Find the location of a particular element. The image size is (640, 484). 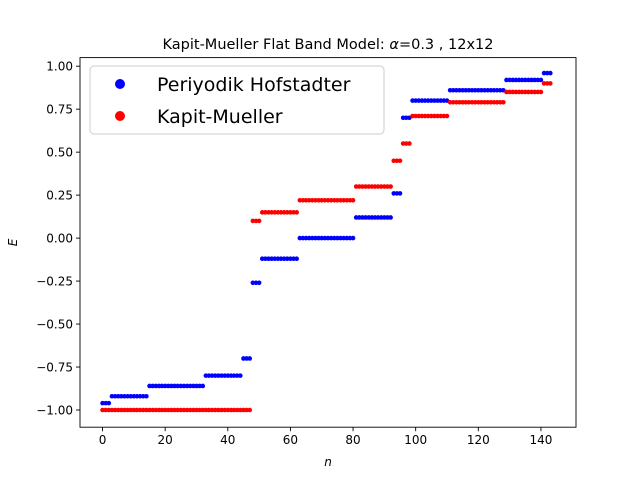

x-tick-label: 60 is located at coordinates (290, 440).